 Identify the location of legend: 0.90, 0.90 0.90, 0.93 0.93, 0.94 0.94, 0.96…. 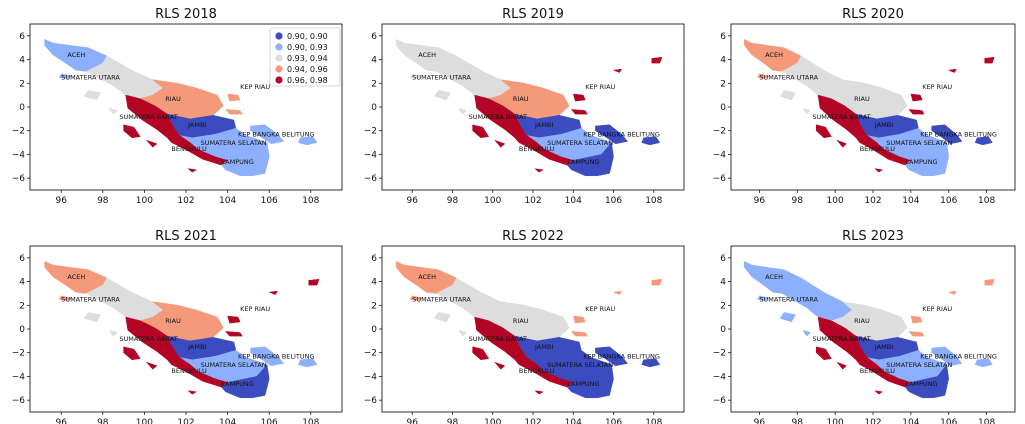
(305, 57).